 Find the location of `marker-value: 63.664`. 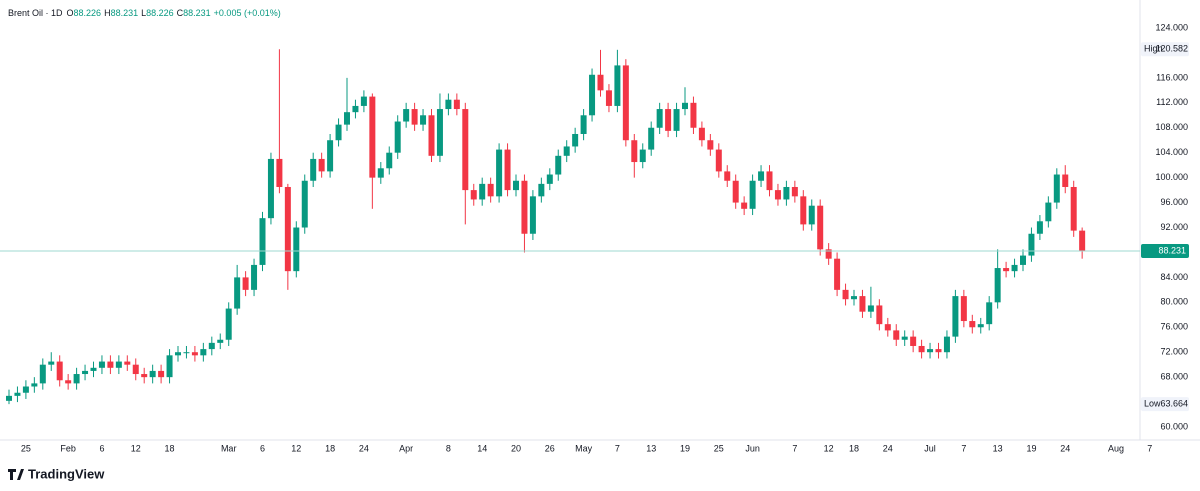

marker-value: 63.664 is located at coordinates (1174, 404).